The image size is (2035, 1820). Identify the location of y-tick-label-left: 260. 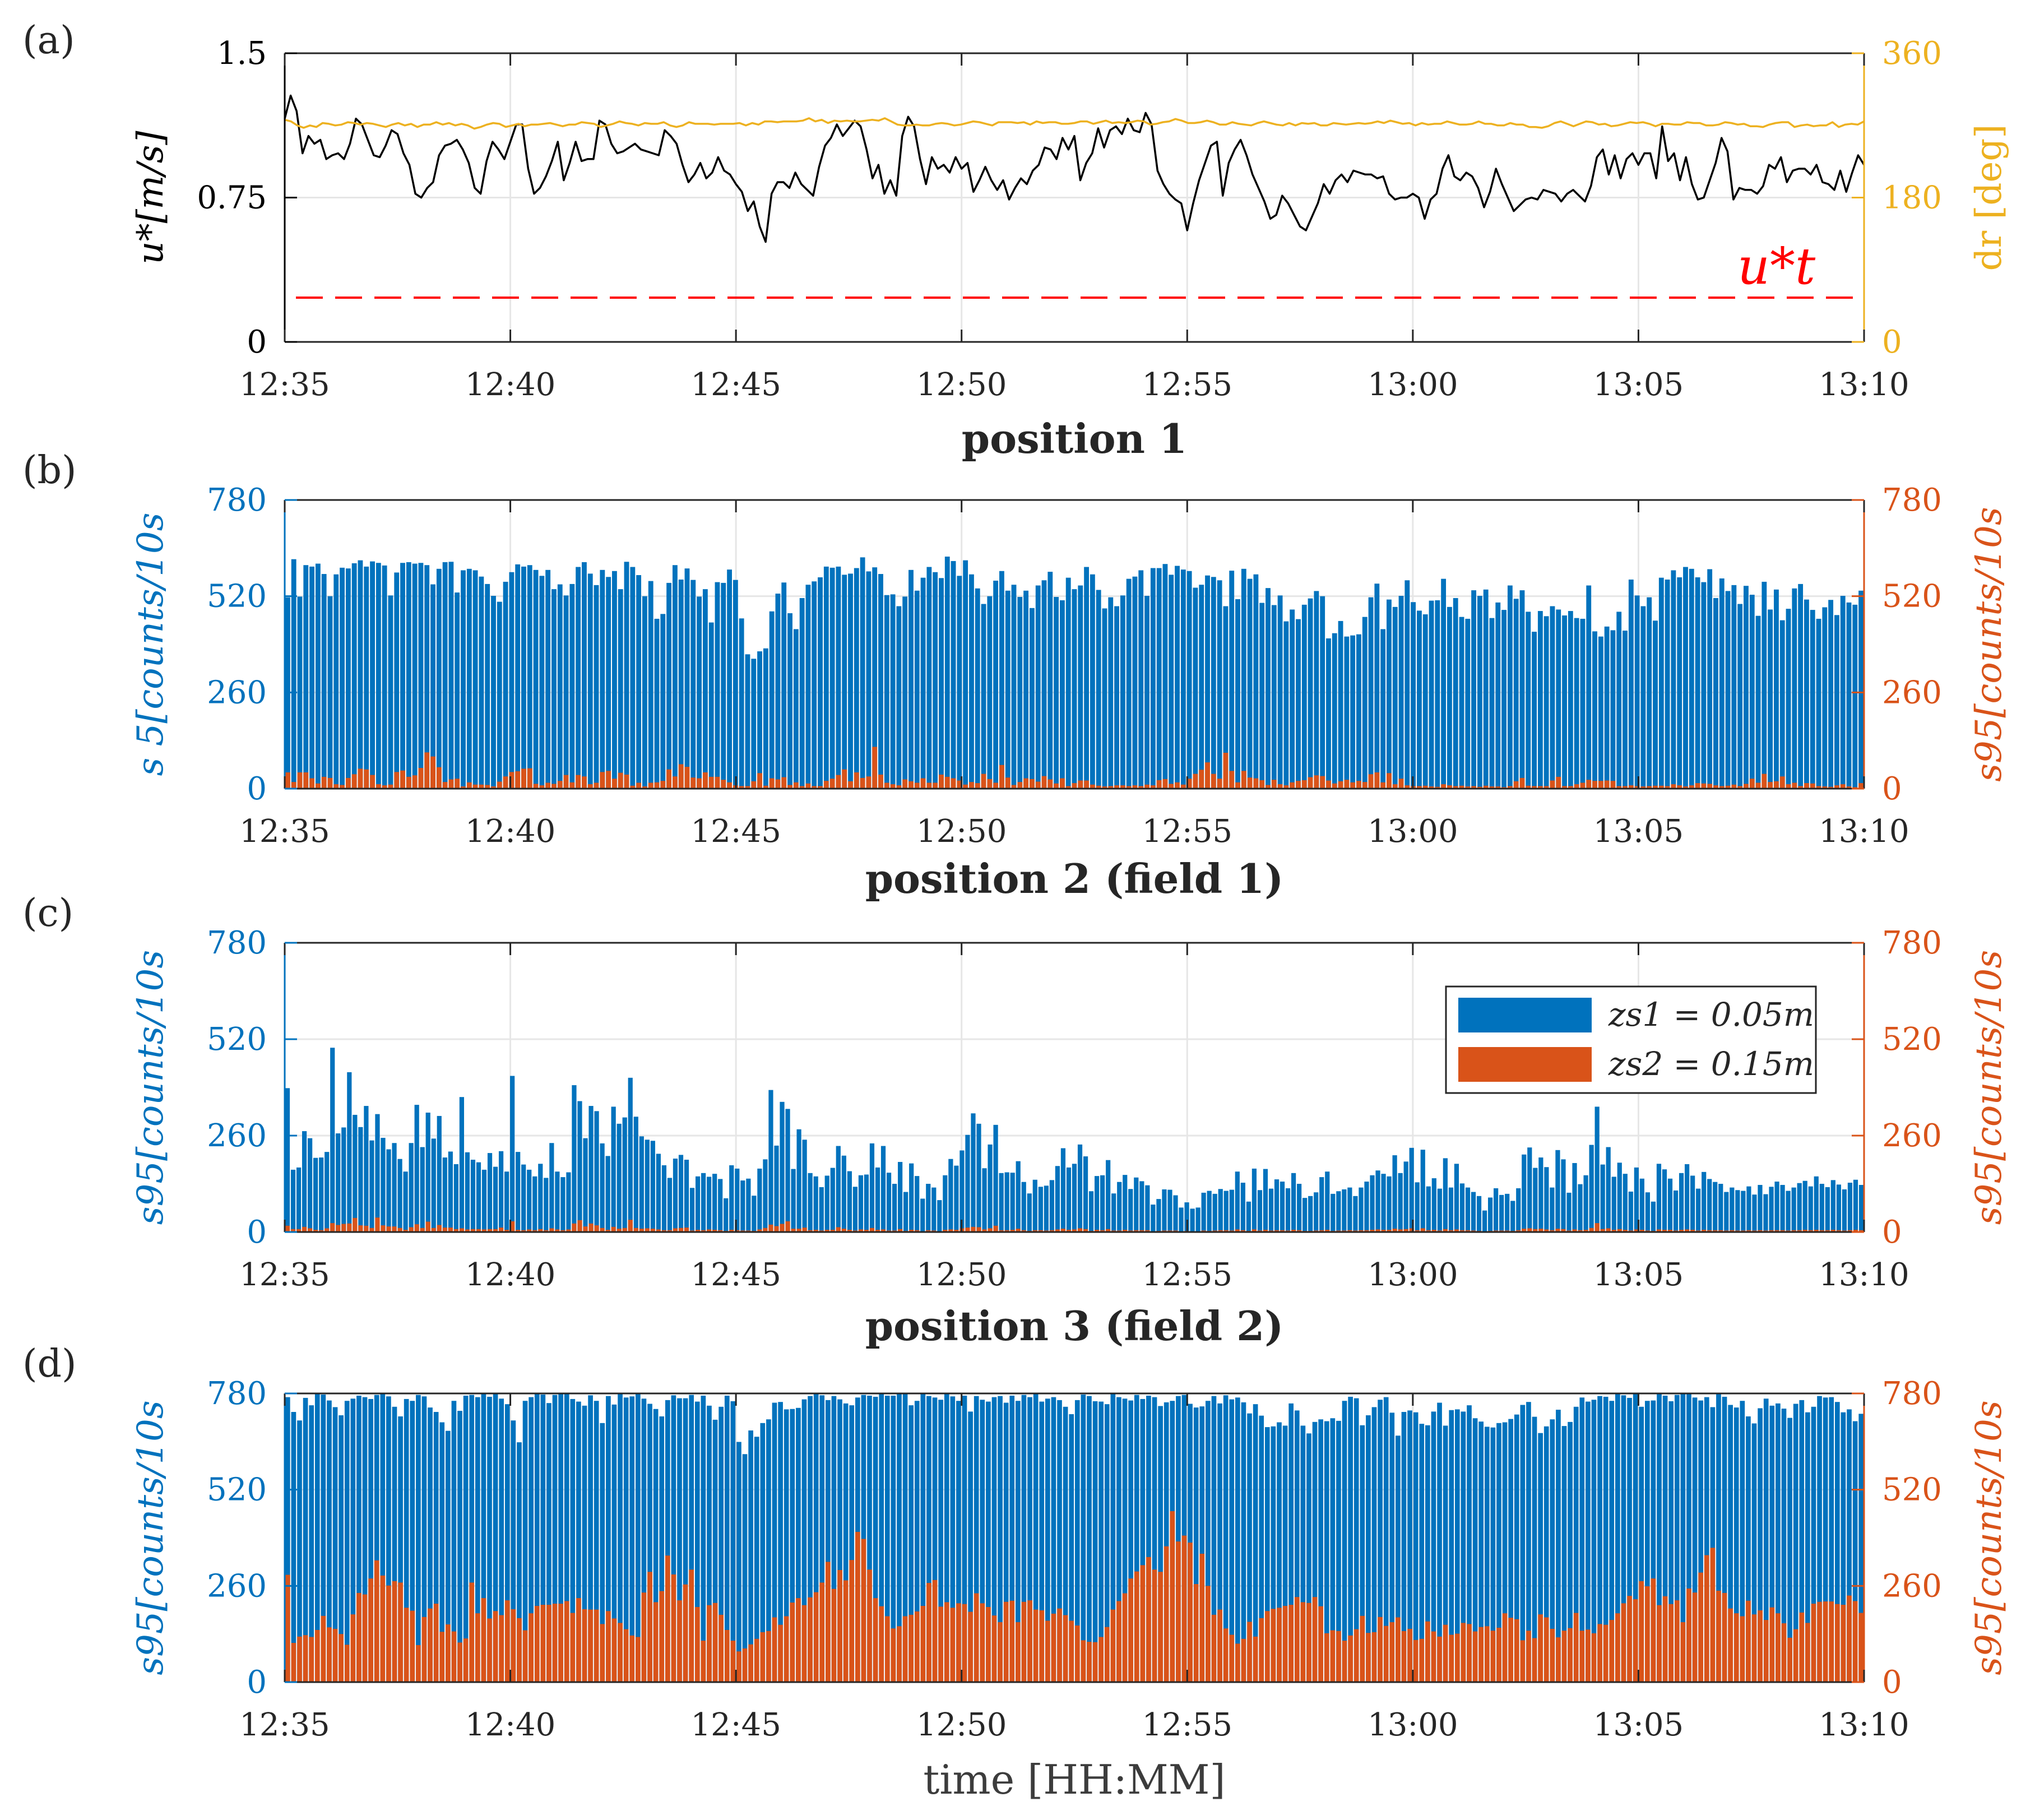
(237, 1136).